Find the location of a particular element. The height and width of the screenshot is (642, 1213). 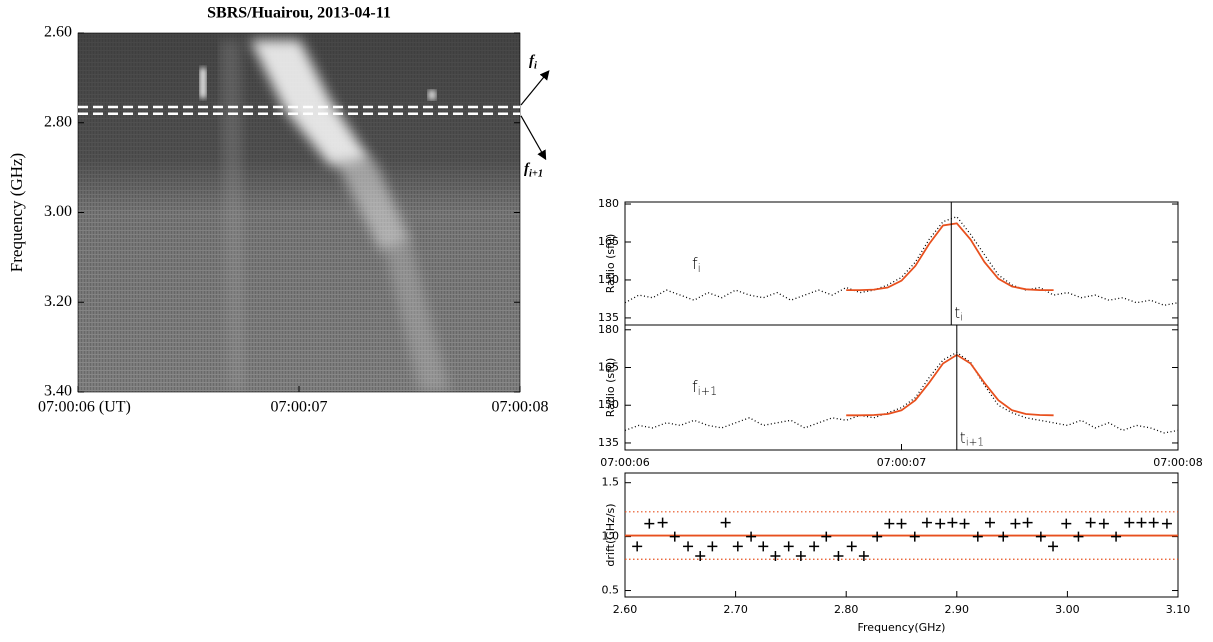

x-tick-label: 2.60 is located at coordinates (625, 609).